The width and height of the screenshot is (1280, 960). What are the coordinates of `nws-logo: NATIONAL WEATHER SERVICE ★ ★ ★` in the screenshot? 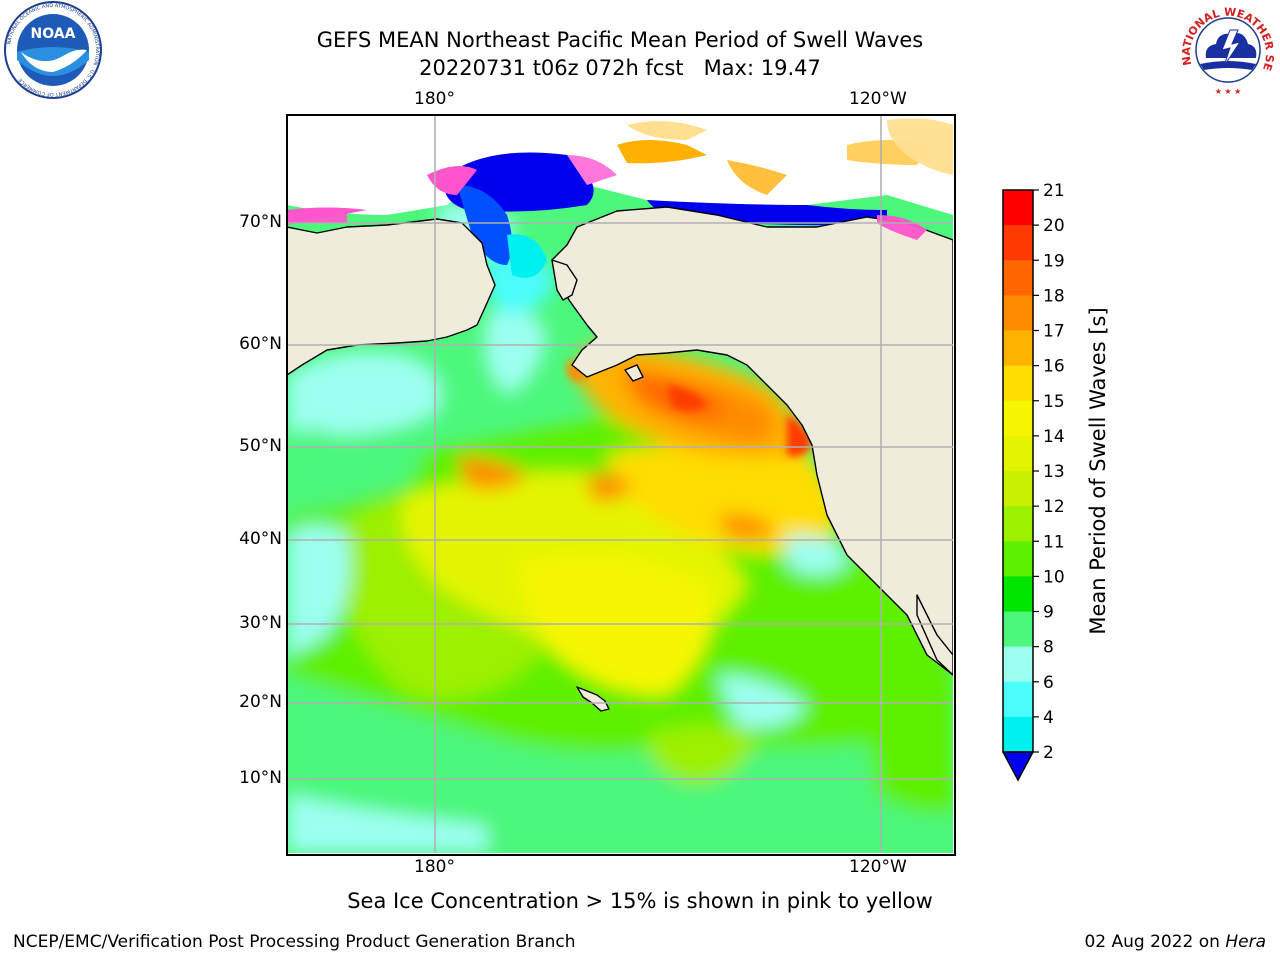 It's located at (1227, 49).